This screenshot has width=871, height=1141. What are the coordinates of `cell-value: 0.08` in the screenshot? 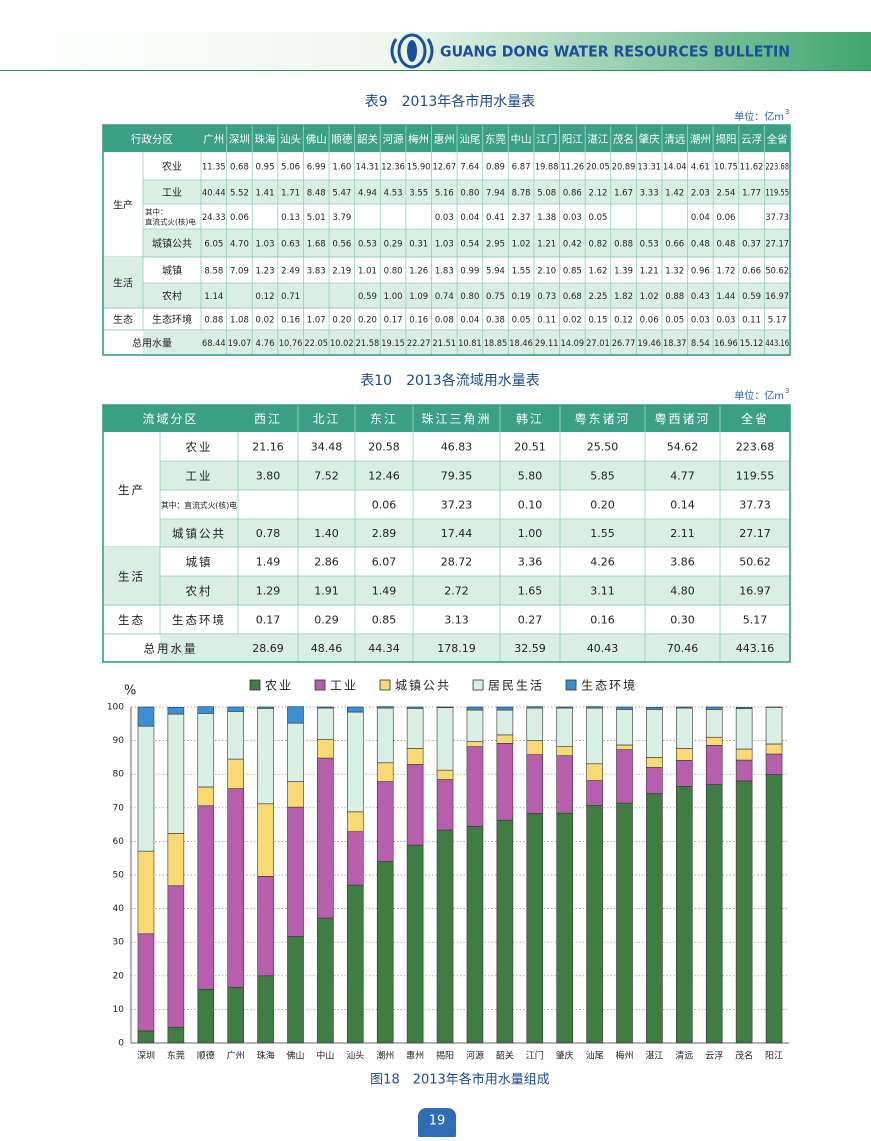 It's located at (444, 321).